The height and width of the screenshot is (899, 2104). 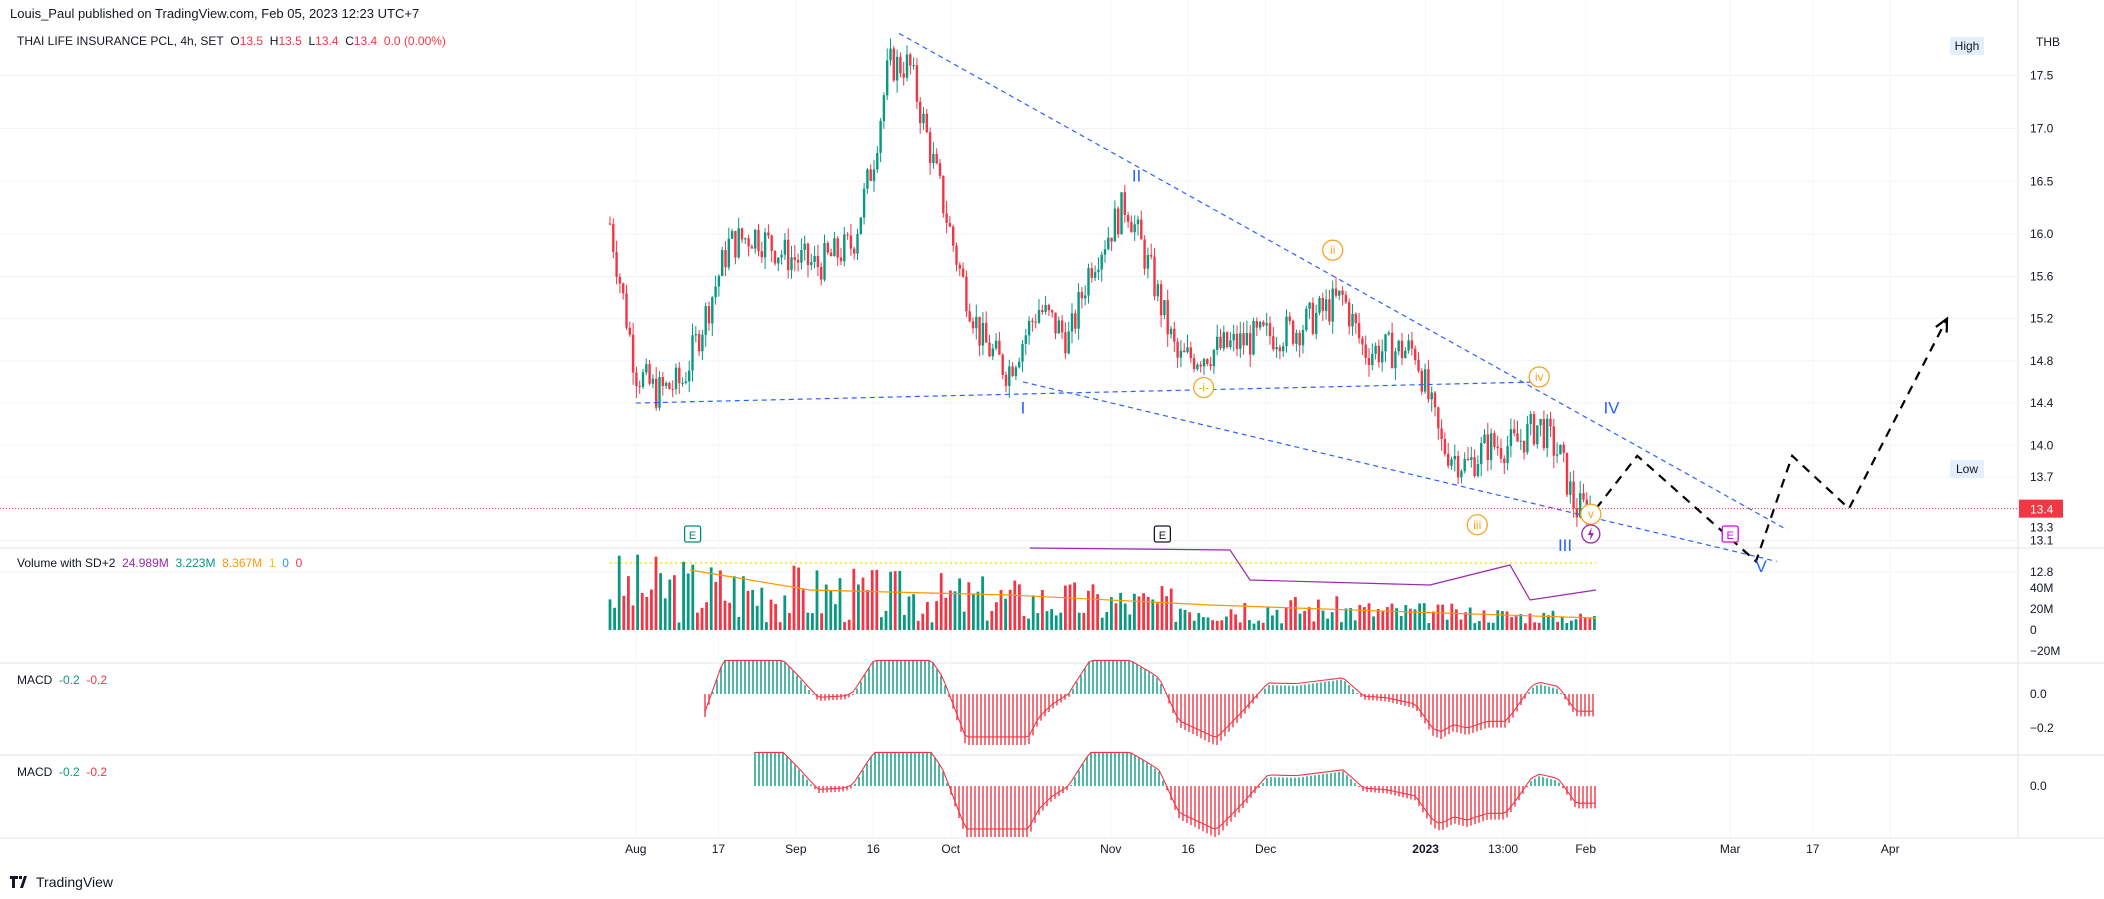 I want to click on price-tick-label: 14.8, so click(x=2042, y=361).